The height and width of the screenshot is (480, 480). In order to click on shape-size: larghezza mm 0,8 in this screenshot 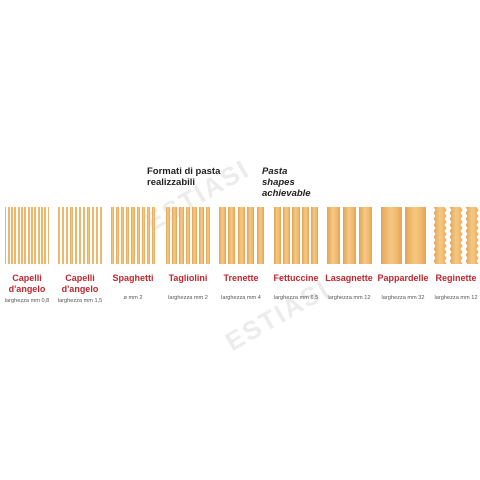, I will do `click(27, 301)`.